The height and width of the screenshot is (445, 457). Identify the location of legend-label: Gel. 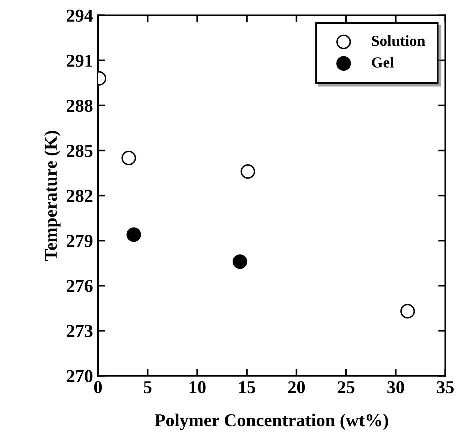
(383, 62).